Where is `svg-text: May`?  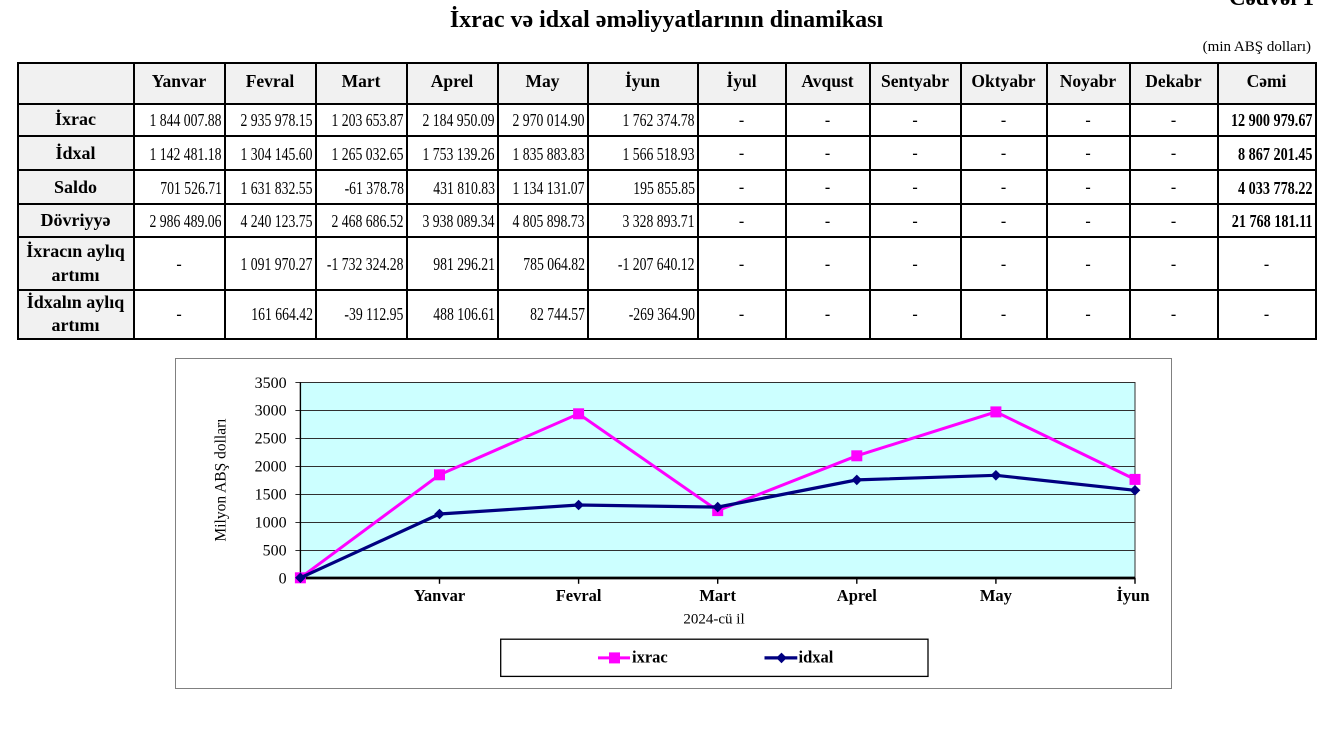 svg-text: May is located at coordinates (996, 595).